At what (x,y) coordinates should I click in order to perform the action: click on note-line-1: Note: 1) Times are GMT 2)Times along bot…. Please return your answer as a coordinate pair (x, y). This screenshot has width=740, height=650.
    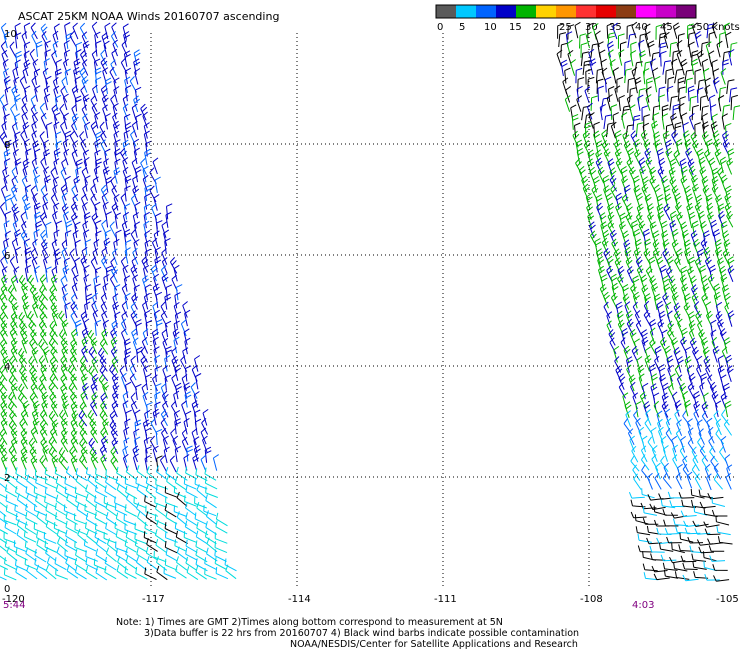
    Looking at the image, I should click on (309, 622).